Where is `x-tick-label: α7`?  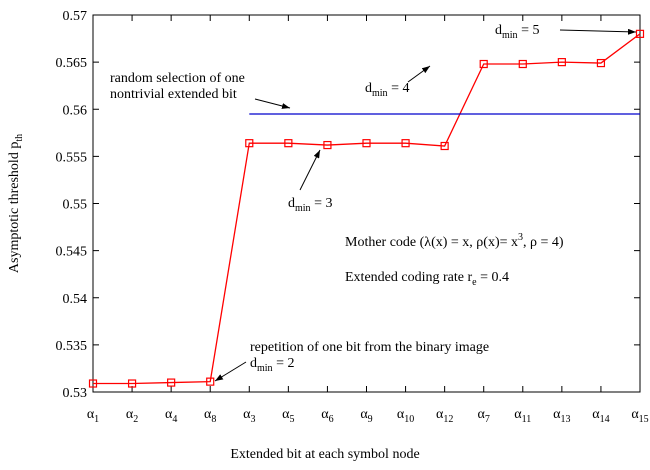
x-tick-label: α7 is located at coordinates (484, 416).